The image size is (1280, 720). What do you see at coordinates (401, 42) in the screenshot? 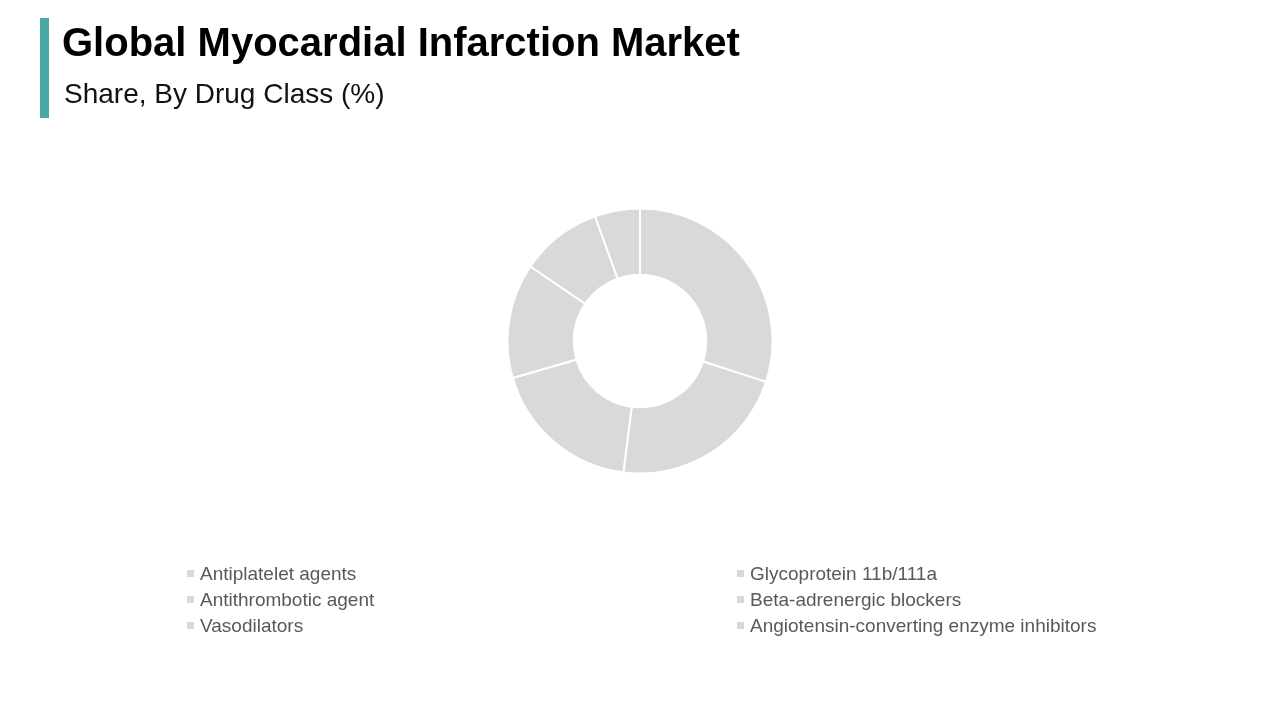
I see `chart-title: Global Myocardial Infarction Market` at bounding box center [401, 42].